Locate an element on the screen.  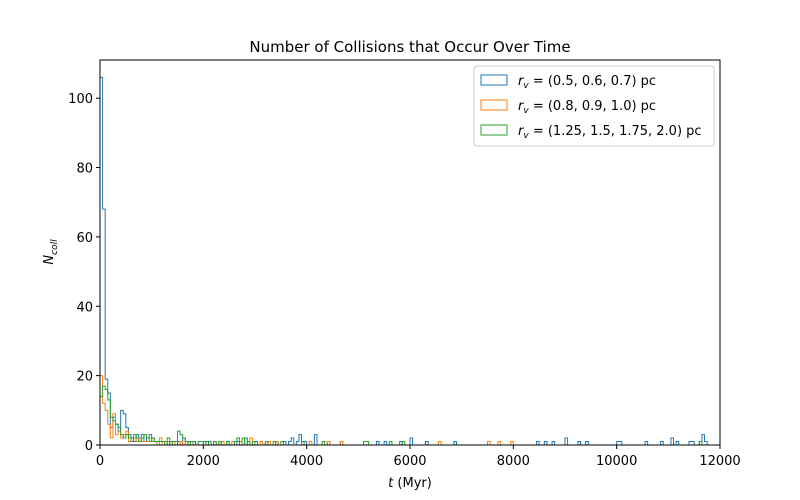
x-tick-label: 10000 is located at coordinates (616, 461).